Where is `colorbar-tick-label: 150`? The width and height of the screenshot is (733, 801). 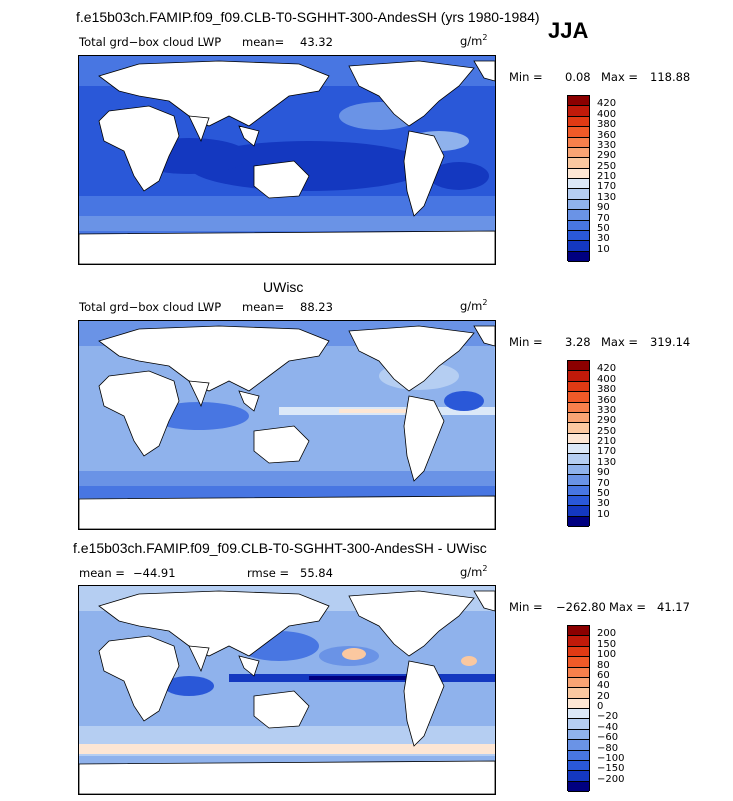
colorbar-tick-label: 150 is located at coordinates (607, 644).